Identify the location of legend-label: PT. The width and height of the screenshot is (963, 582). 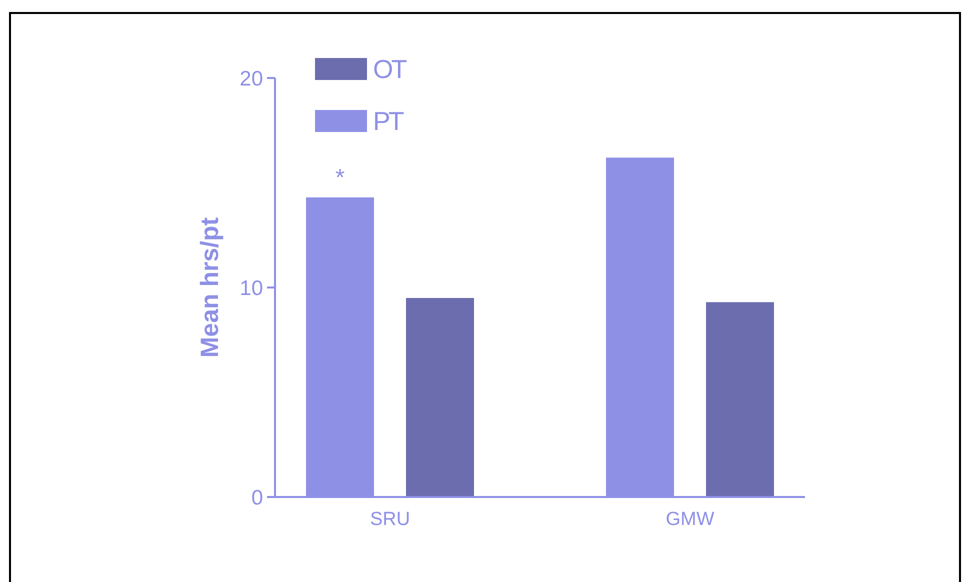
(388, 121).